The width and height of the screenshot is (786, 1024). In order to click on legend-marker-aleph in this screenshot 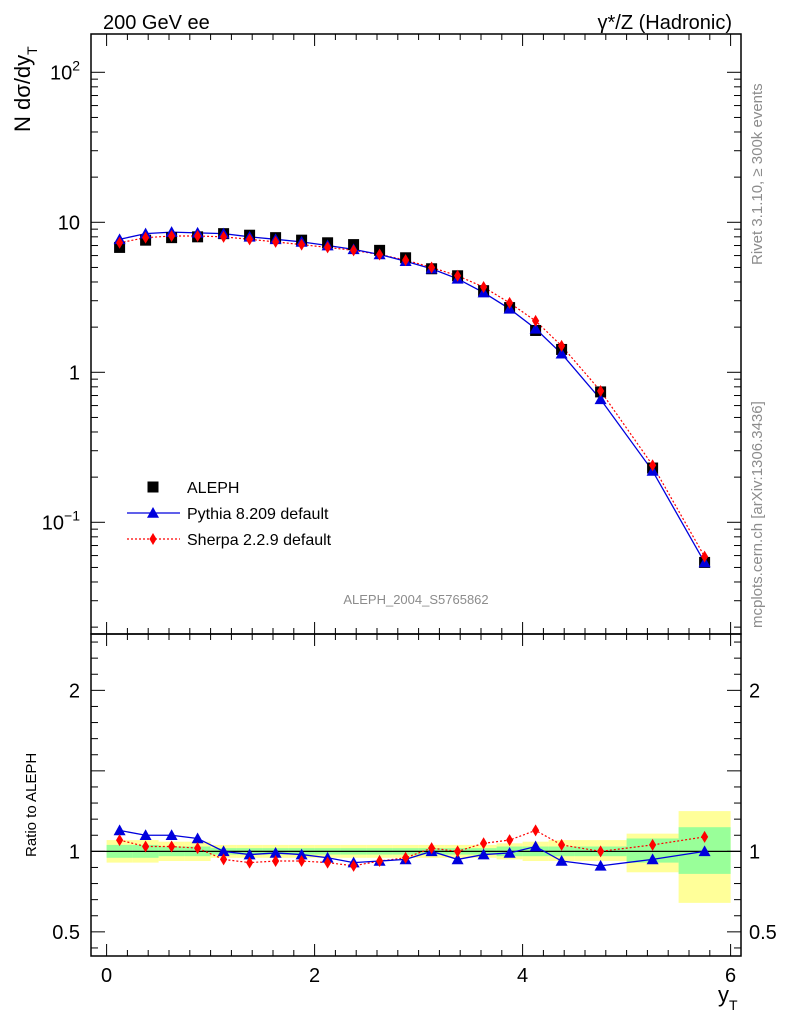, I will do `click(153, 487)`.